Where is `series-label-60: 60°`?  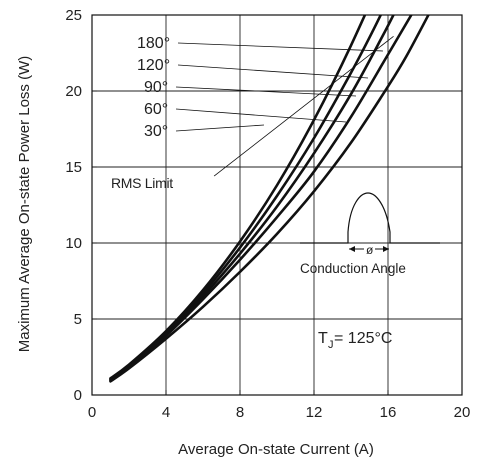 series-label-60: 60° is located at coordinates (156, 109).